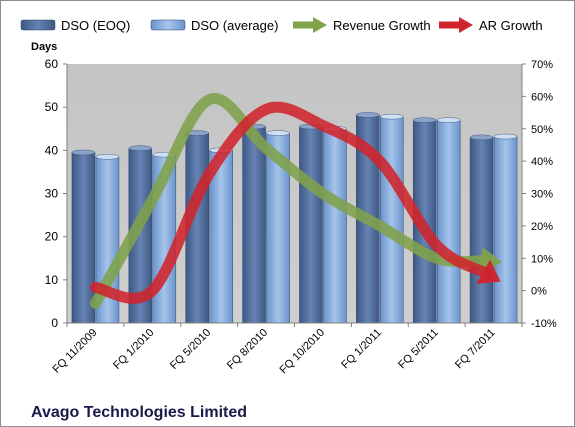 Image resolution: width=575 pixels, height=427 pixels. I want to click on y-left-tick-label: 50, so click(52, 107).